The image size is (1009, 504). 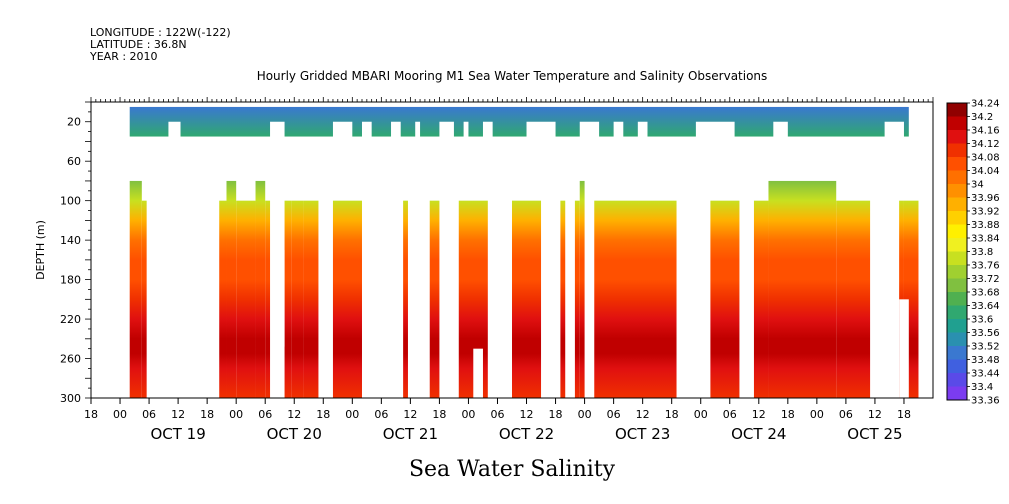 What do you see at coordinates (985, 131) in the screenshot?
I see `colorbar-label: 34.16` at bounding box center [985, 131].